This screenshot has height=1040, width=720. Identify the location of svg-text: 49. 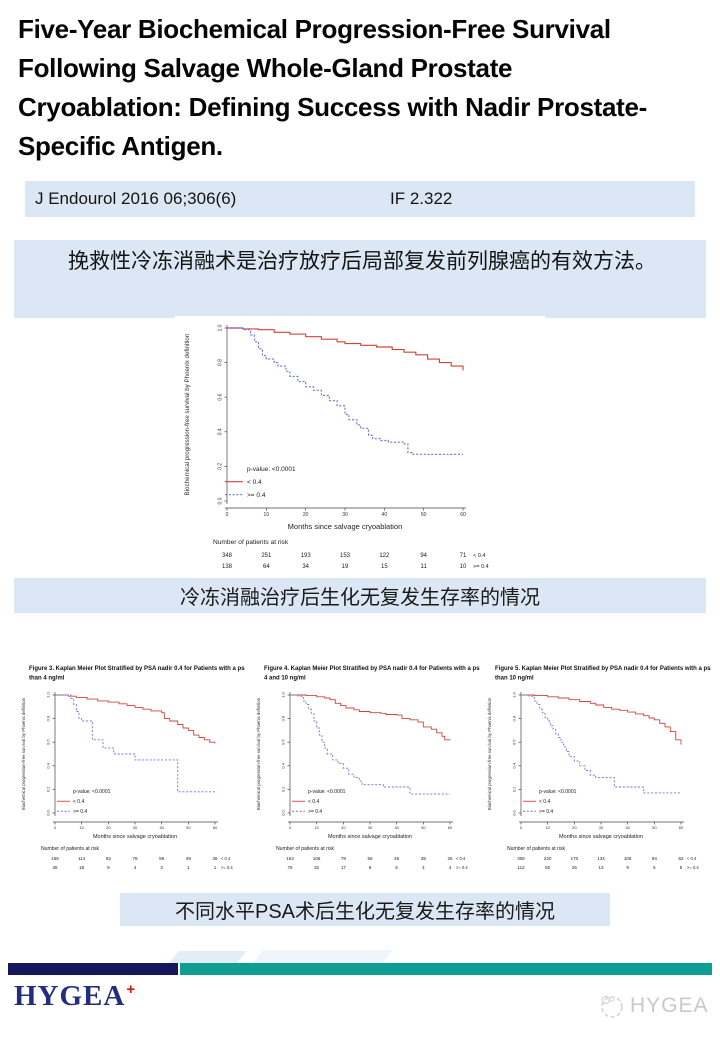
(189, 858).